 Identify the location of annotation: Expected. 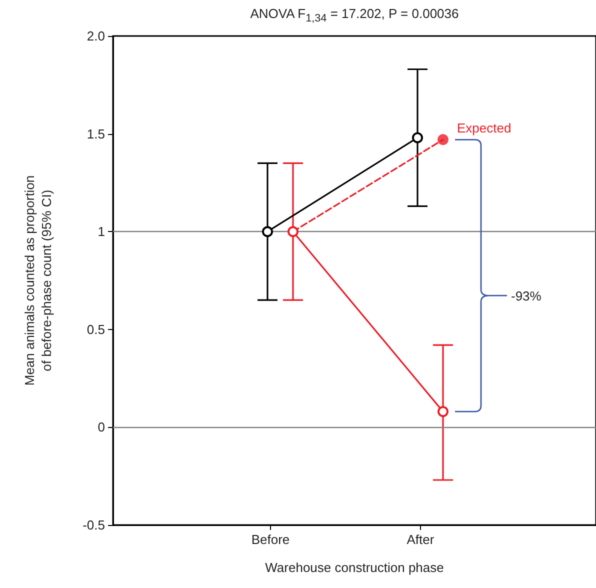
(484, 128).